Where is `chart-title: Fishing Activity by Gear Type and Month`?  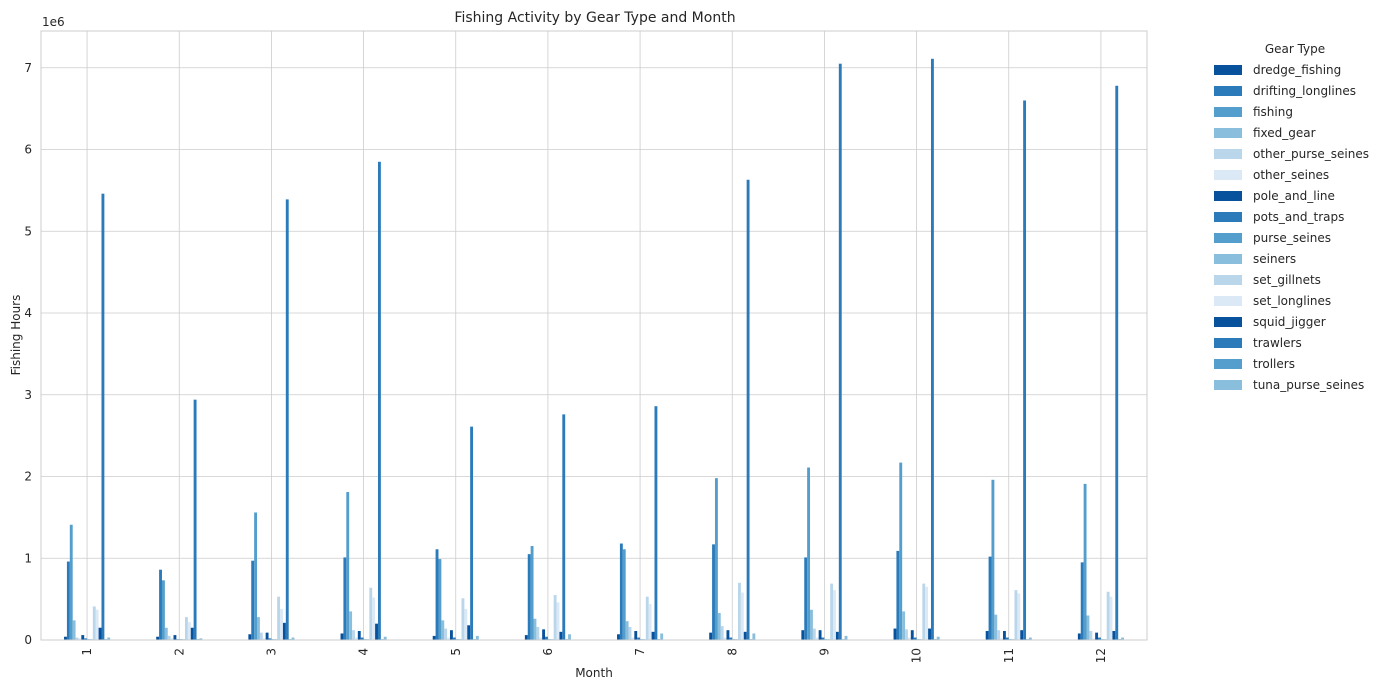 chart-title: Fishing Activity by Gear Type and Month is located at coordinates (594, 18).